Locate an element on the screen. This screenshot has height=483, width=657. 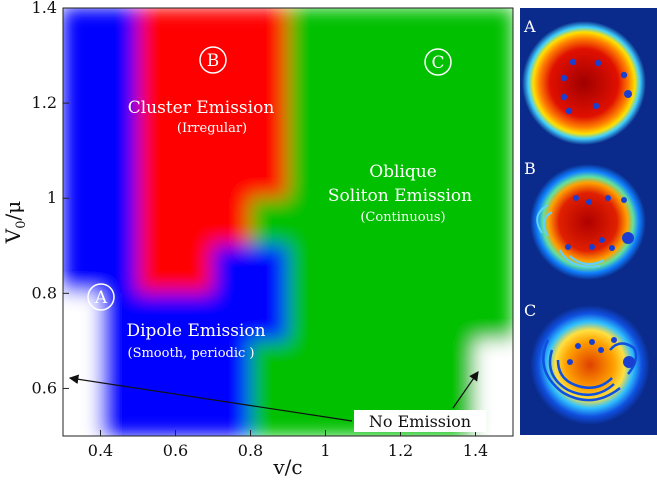
inset-panel-b: B is located at coordinates (588, 222).